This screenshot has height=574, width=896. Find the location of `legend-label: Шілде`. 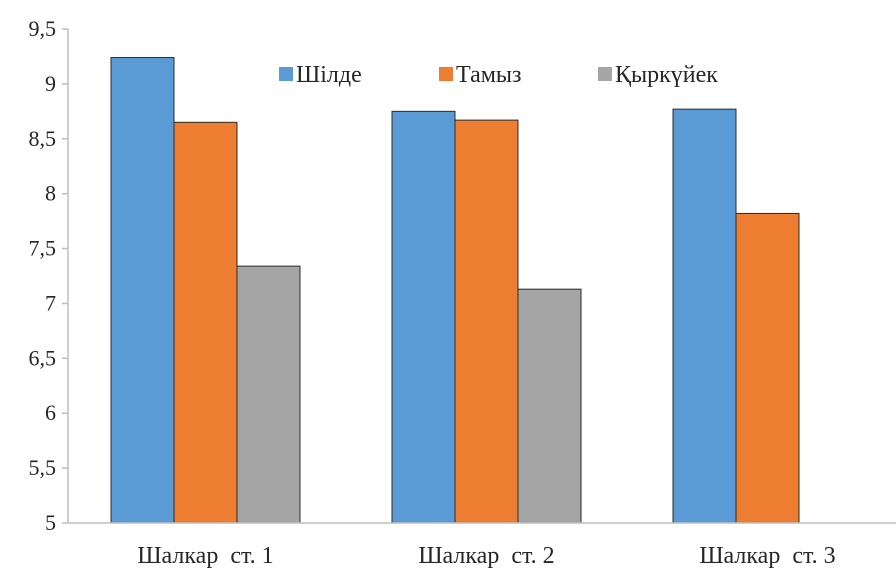

legend-label: Шілде is located at coordinates (329, 75).